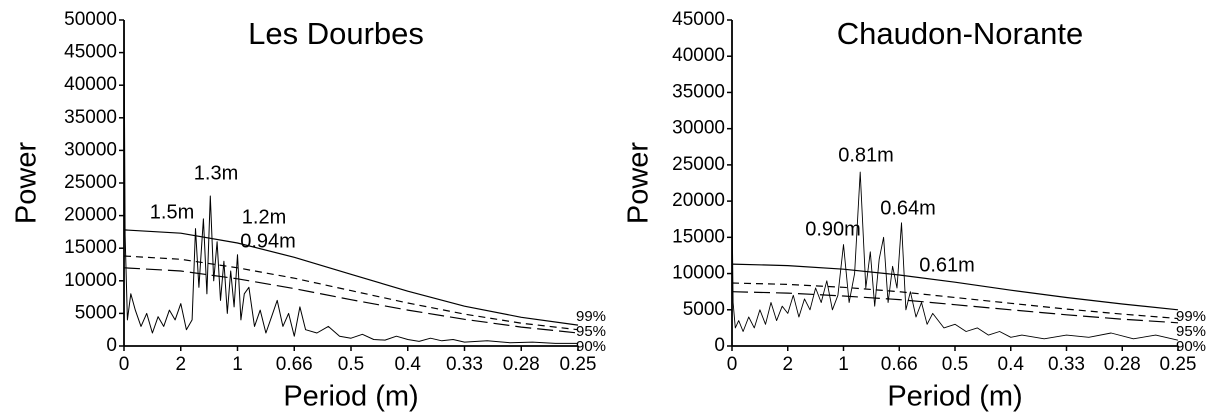 This screenshot has height=416, width=1226. Describe the element at coordinates (947, 265) in the screenshot. I see `peak-annotation: 0.61m` at that location.